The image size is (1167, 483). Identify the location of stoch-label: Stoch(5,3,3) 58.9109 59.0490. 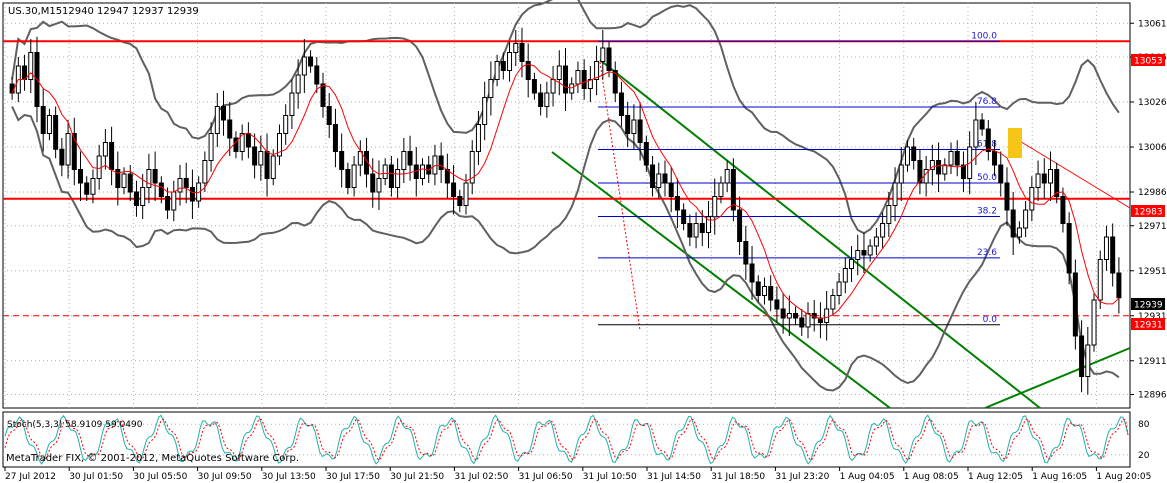
(75, 425).